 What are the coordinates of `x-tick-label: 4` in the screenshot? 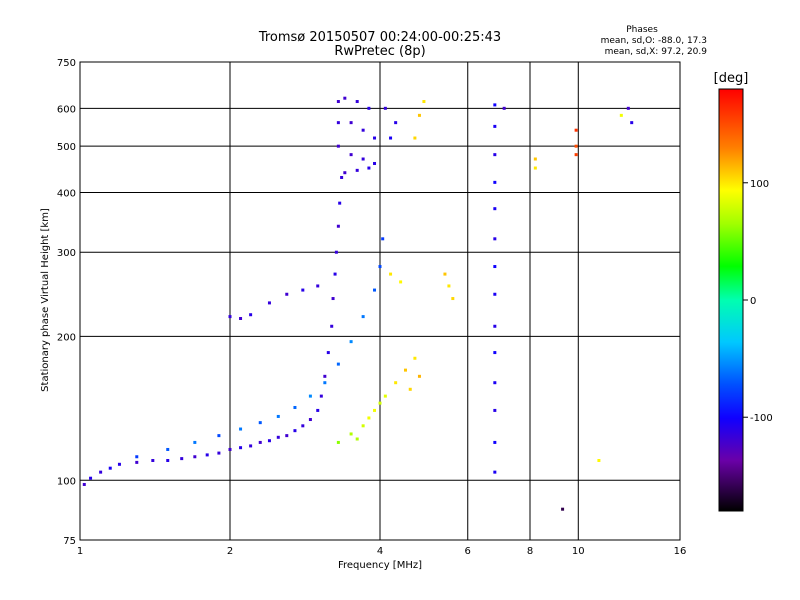 It's located at (380, 551).